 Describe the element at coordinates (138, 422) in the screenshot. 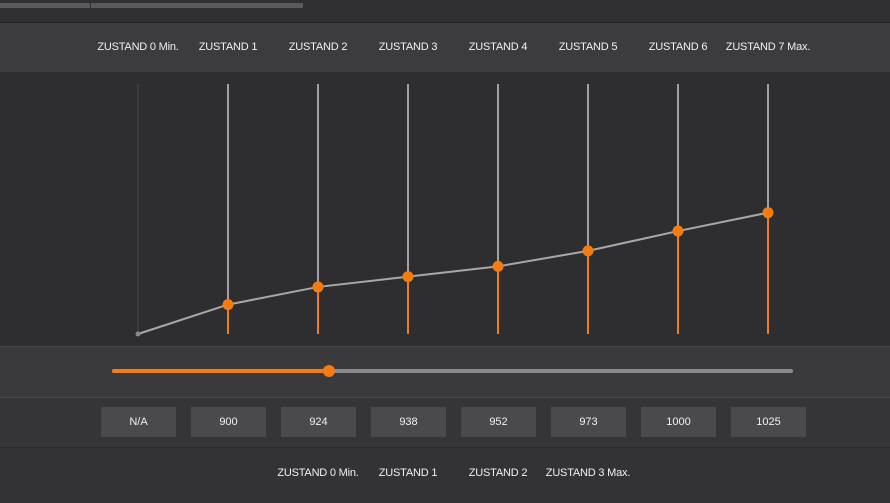

I see `value-field-0: N/A` at that location.